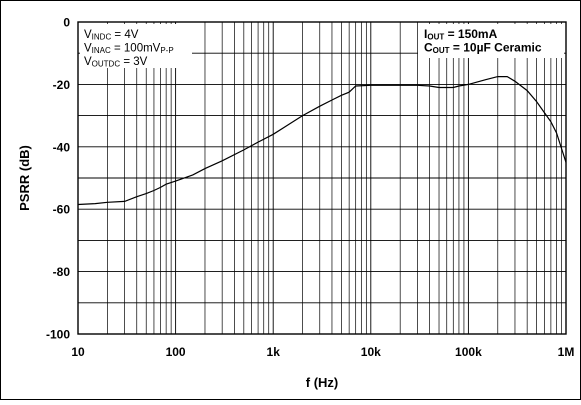  What do you see at coordinates (371, 352) in the screenshot?
I see `x-tick-label: 10k` at bounding box center [371, 352].